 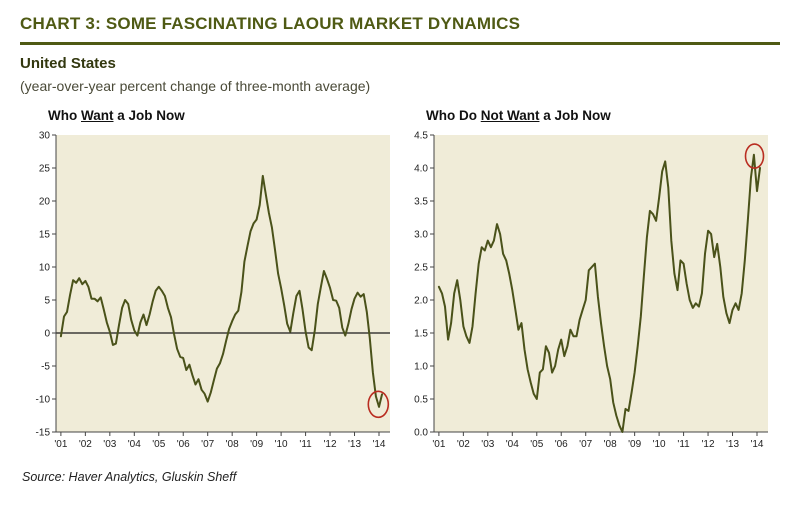 What do you see at coordinates (421, 334) in the screenshot?
I see `svg-text: 1.5` at bounding box center [421, 334].